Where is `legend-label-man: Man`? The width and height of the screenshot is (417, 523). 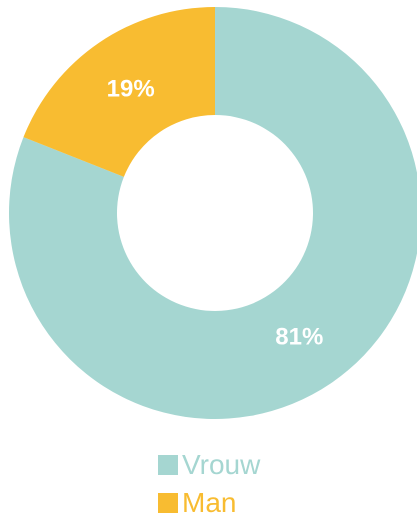 legend-label-man: Man is located at coordinates (209, 502).